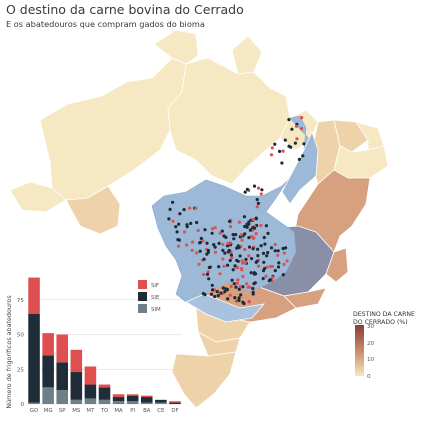 Image resolution: width=448 pixels, height=428 pixels. Describe the element at coordinates (142, 284) in the screenshot. I see `chart-legend-swatch-sif` at that location.